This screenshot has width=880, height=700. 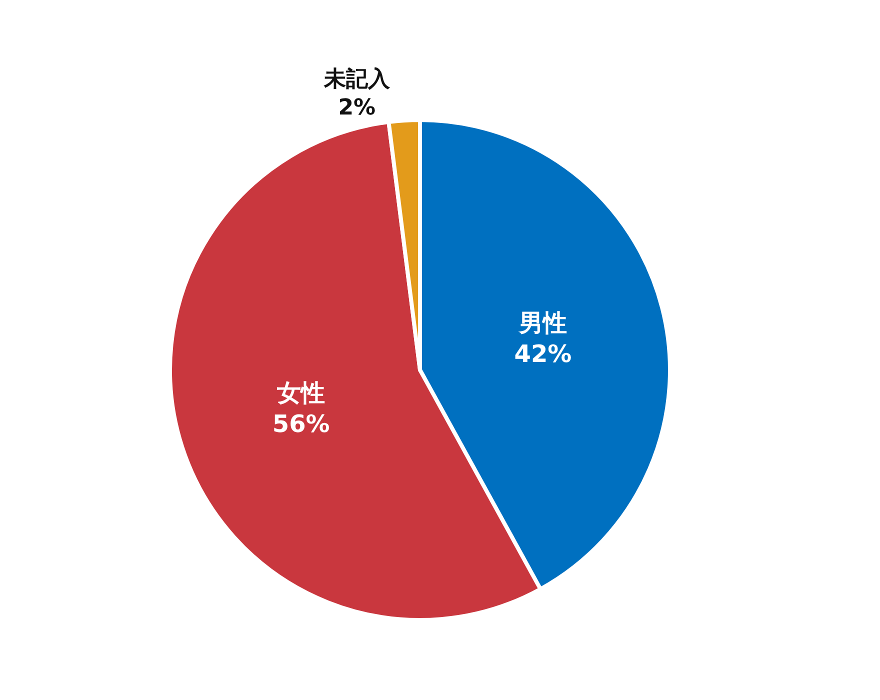 What do you see at coordinates (543, 354) in the screenshot?
I see `data-label: 42%` at bounding box center [543, 354].